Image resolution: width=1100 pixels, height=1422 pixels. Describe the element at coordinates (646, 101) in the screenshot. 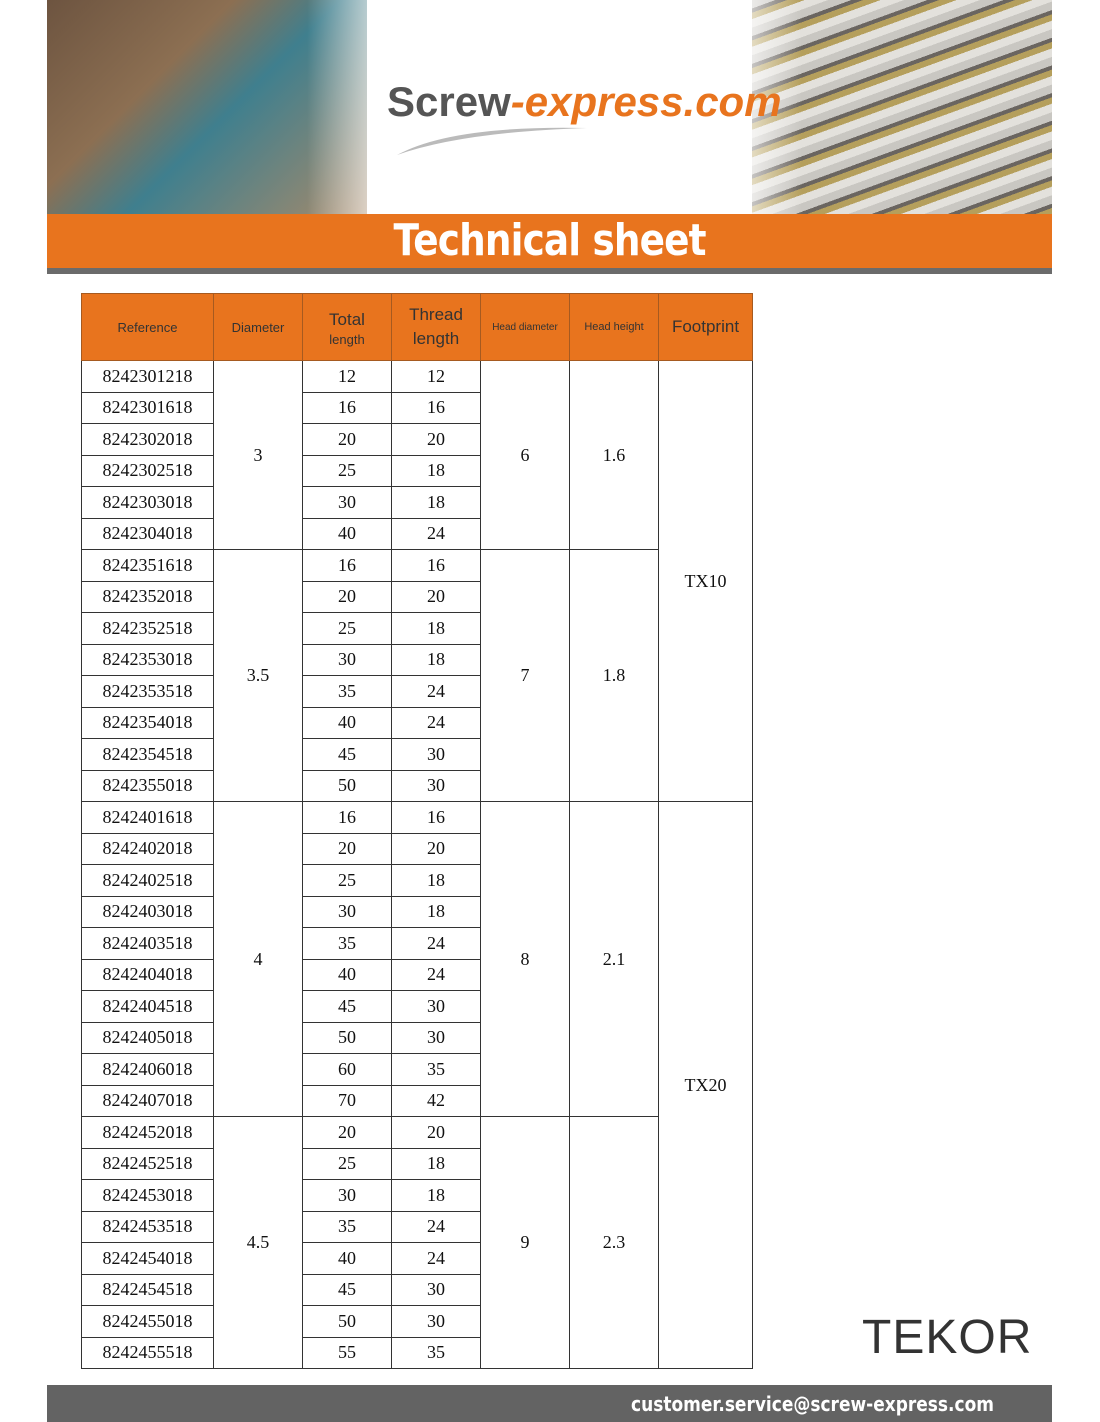

I see `brand-accent: -express.com` at that location.